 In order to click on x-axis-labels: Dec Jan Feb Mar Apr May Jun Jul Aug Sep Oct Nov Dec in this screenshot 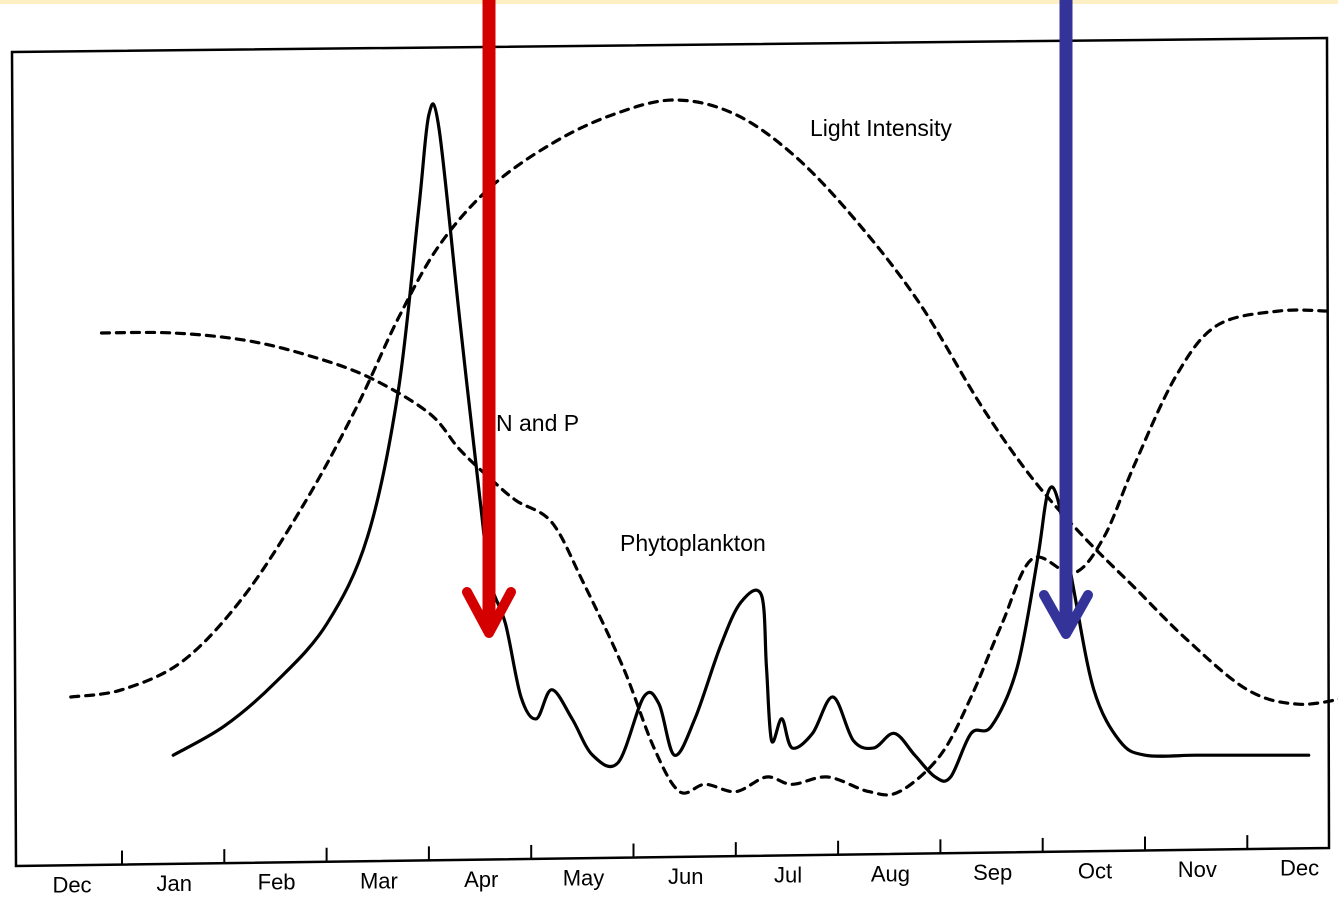, I will do `click(685, 877)`.